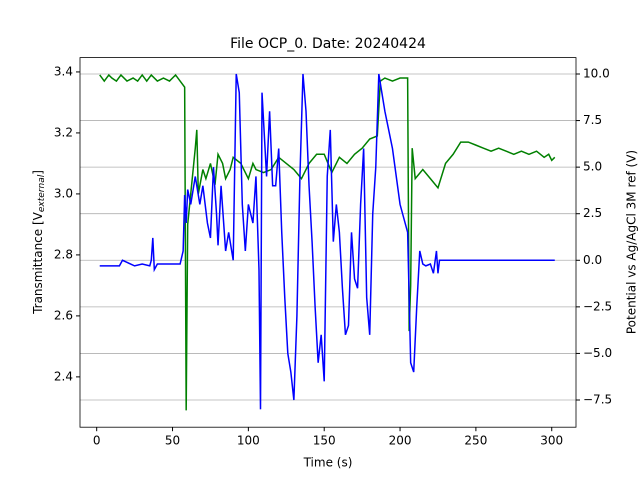 Image resolution: width=640 pixels, height=480 pixels. Describe the element at coordinates (38, 263) in the screenshot. I see `y-label-main: Transmittance [V` at that location.